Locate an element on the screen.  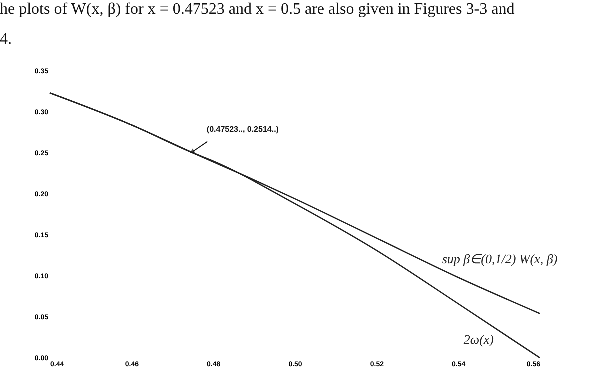
series-label: 2ω(x) is located at coordinates (479, 339).